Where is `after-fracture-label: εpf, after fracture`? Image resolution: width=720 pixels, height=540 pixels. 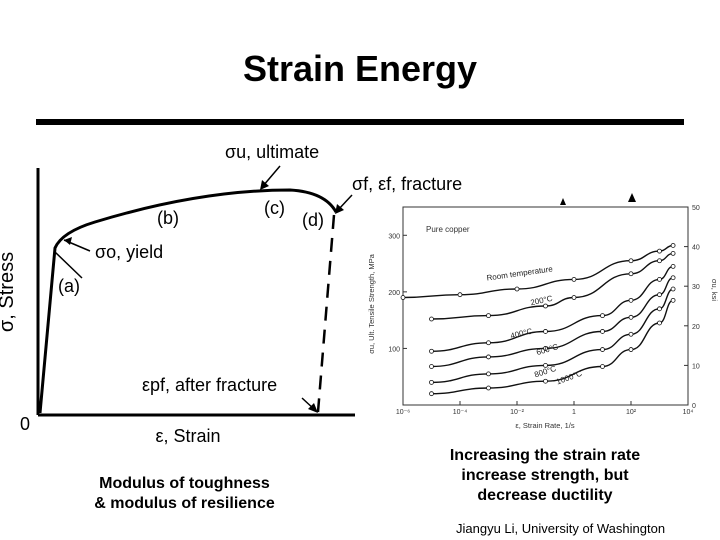 after-fracture-label: εpf, after fracture is located at coordinates (209, 385).